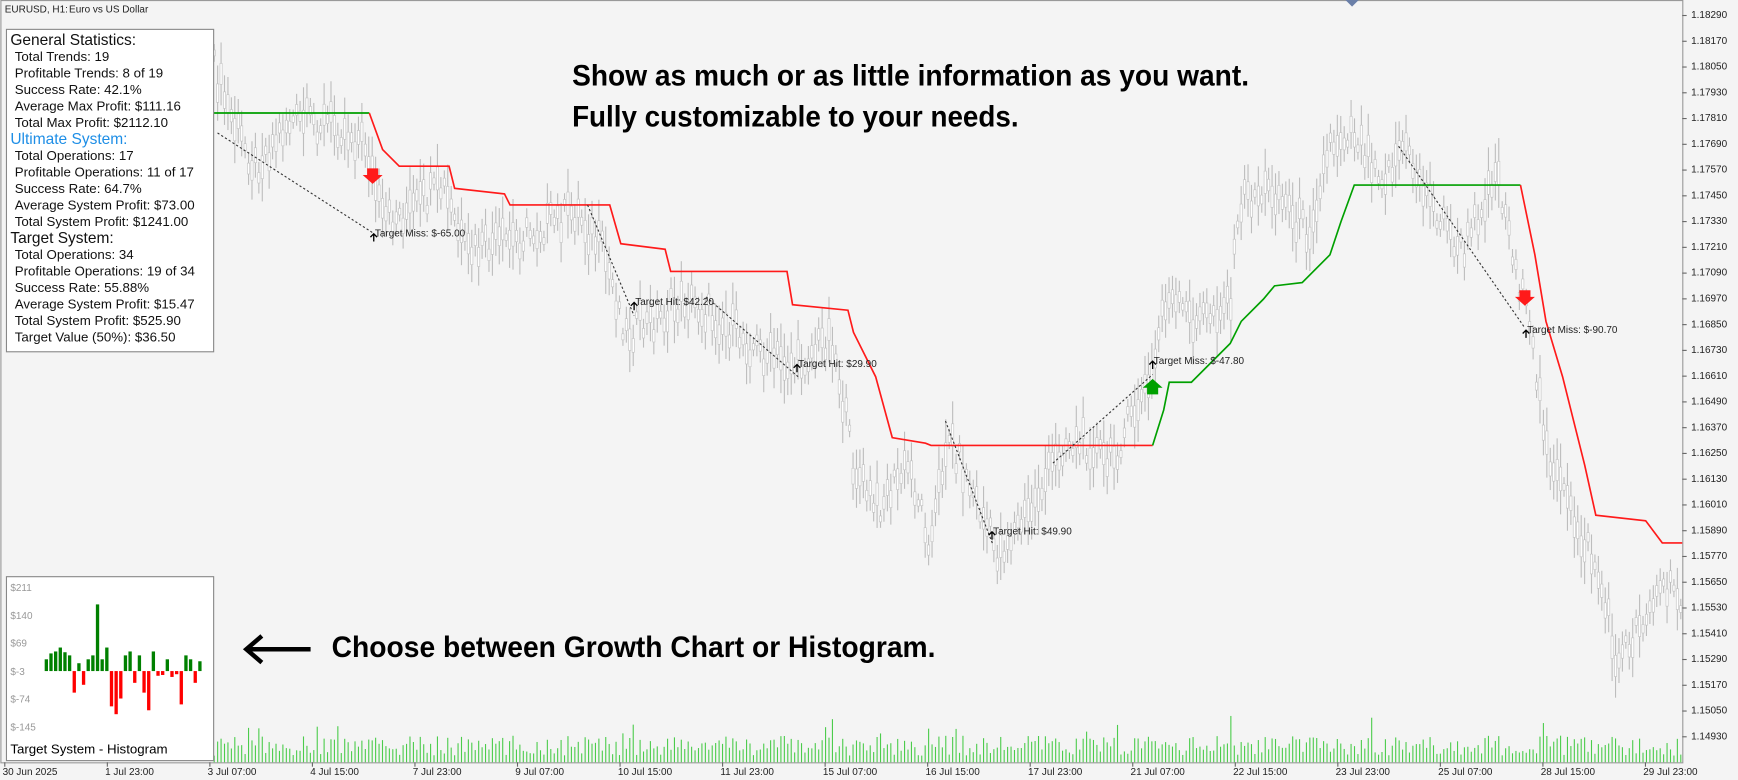 The width and height of the screenshot is (1738, 780). I want to click on price-label: 1.16610, so click(1709, 376).